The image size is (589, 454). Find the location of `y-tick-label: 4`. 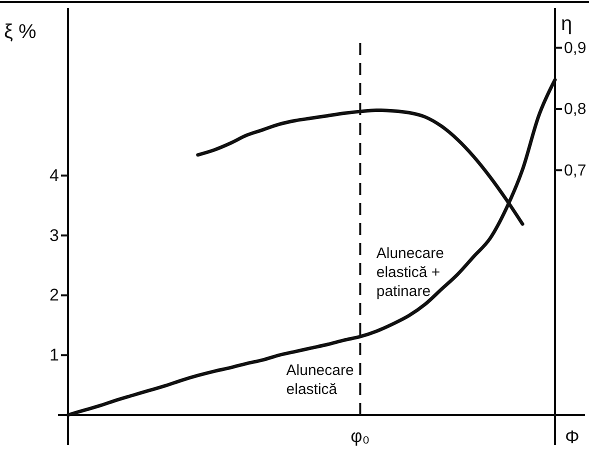

y-tick-label: 4 is located at coordinates (54, 176).